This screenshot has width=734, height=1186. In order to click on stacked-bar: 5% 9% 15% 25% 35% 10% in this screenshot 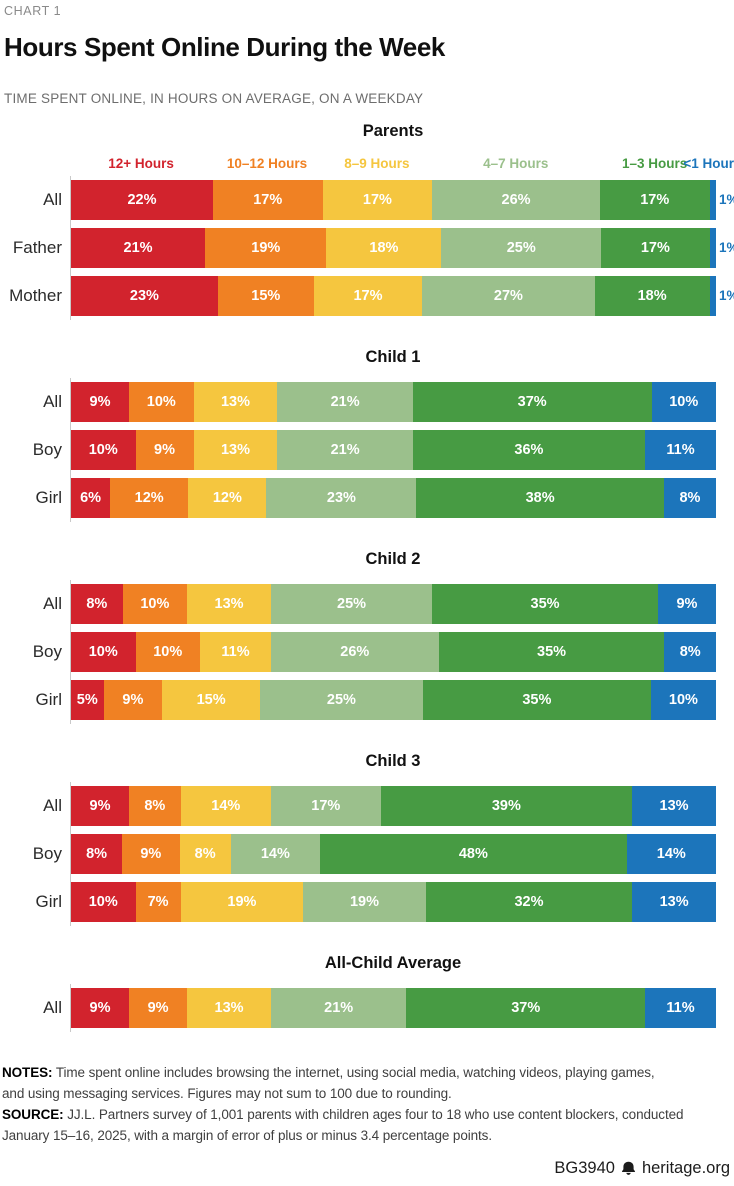, I will do `click(394, 700)`.